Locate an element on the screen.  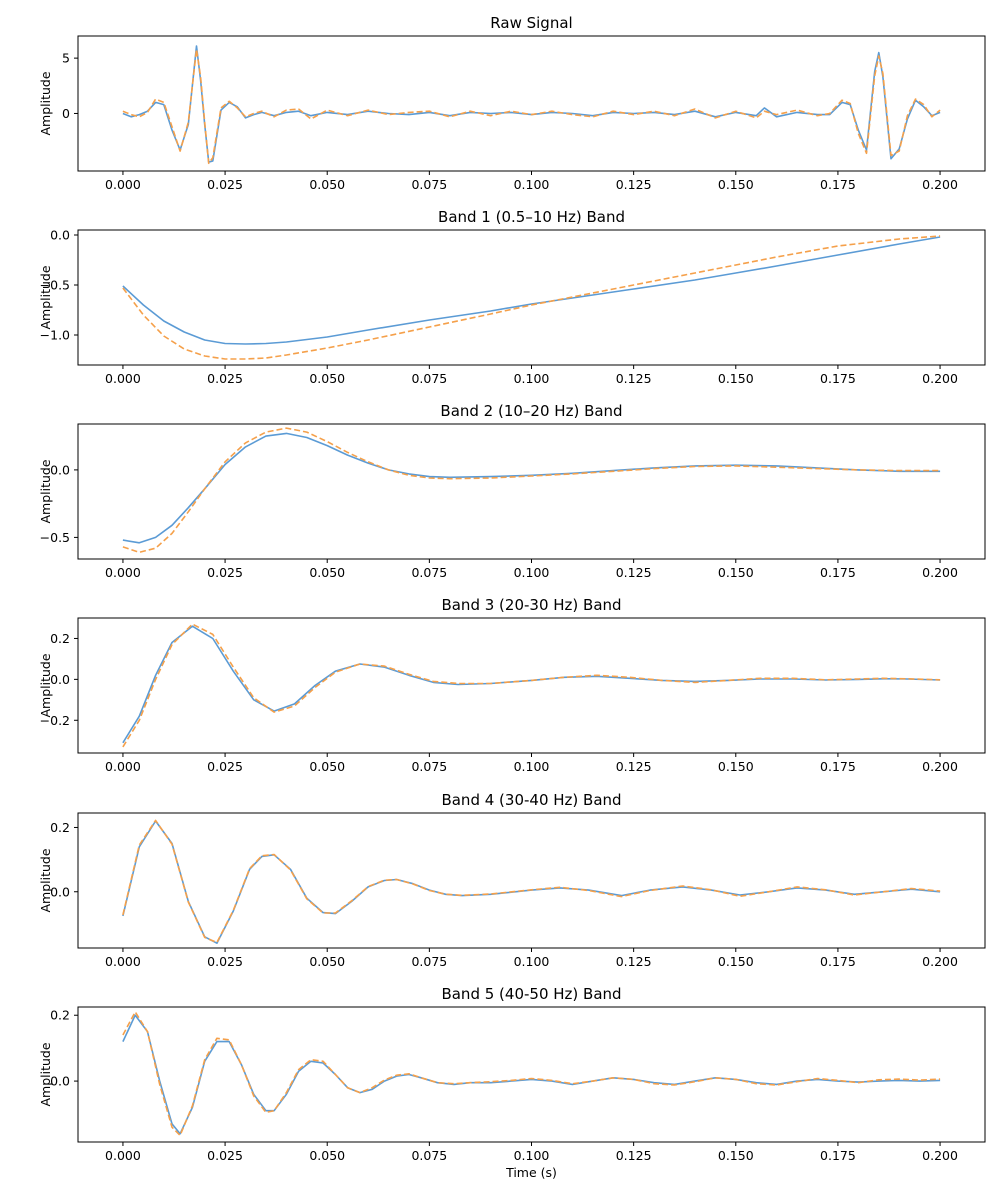
y-tick-label: −1.0 is located at coordinates (55, 335).